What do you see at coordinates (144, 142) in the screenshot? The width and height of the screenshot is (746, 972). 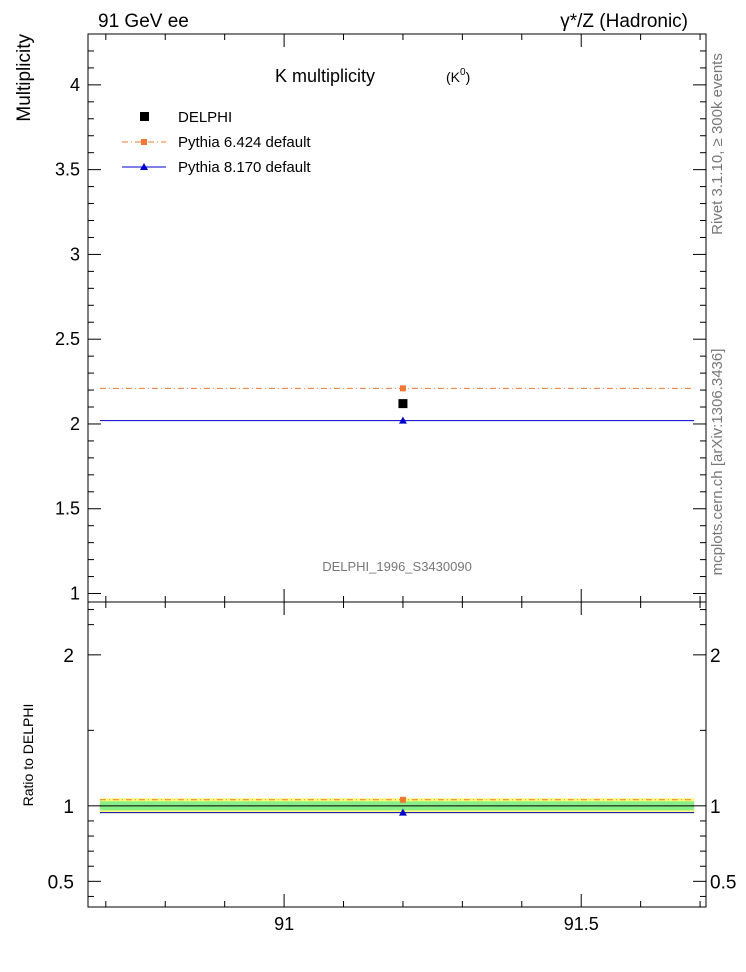 I see `legend-marker-pythia6` at bounding box center [144, 142].